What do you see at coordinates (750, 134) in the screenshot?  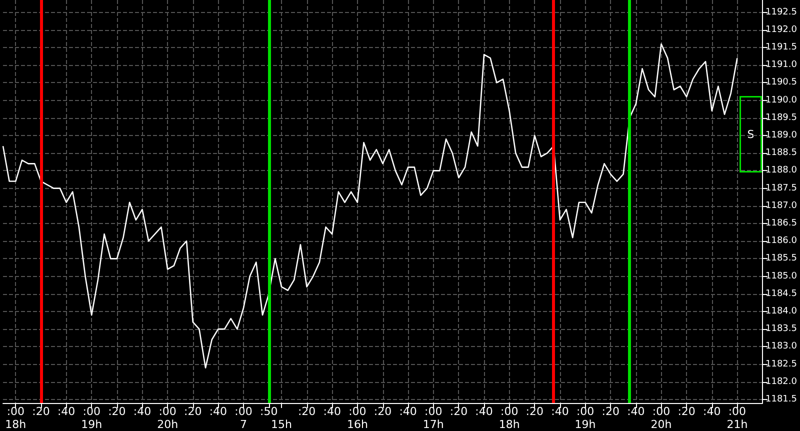 I see `annotation: S` at bounding box center [750, 134].